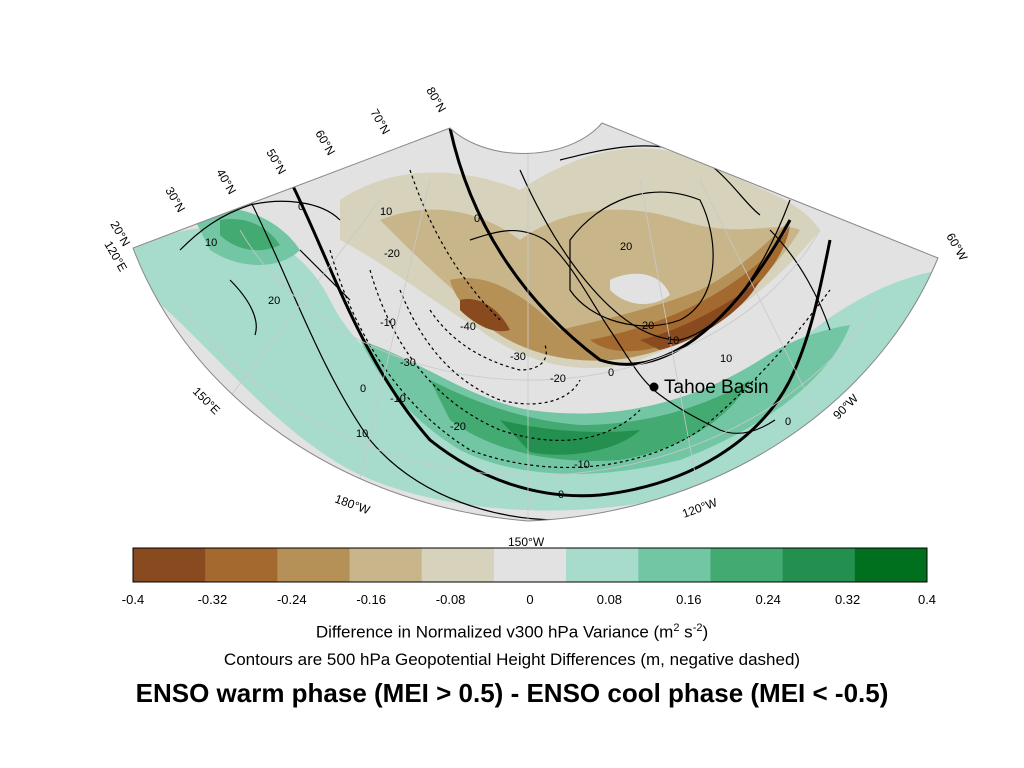 Image resolution: width=1024 pixels, height=768 pixels. What do you see at coordinates (250, 235) in the screenshot?
I see `positive-anomaly-west-core` at bounding box center [250, 235].